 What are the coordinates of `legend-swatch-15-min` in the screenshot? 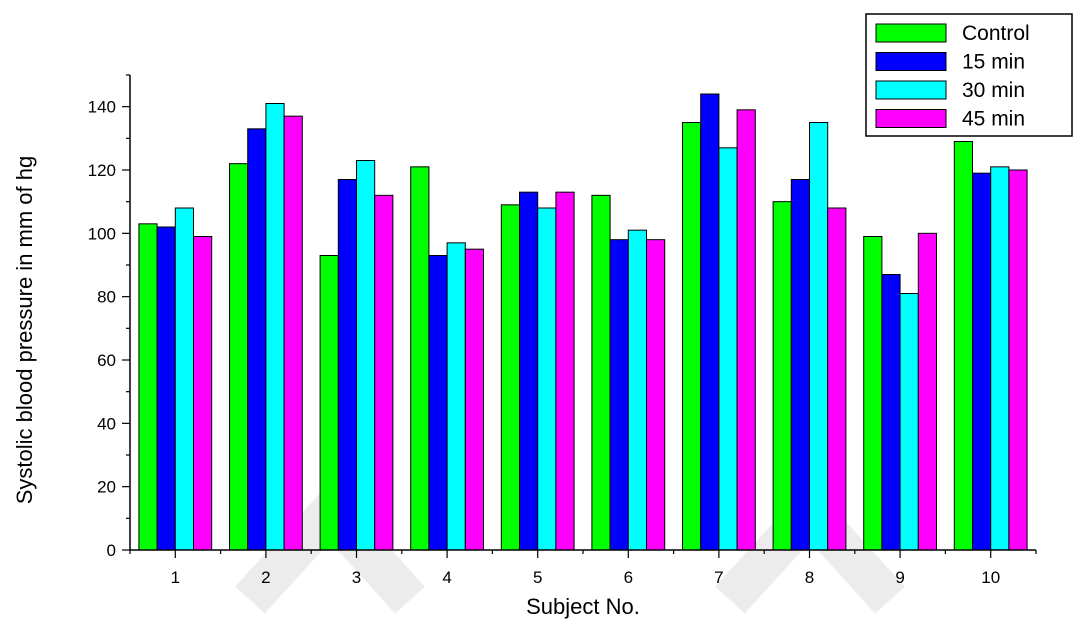 It's located at (911, 61).